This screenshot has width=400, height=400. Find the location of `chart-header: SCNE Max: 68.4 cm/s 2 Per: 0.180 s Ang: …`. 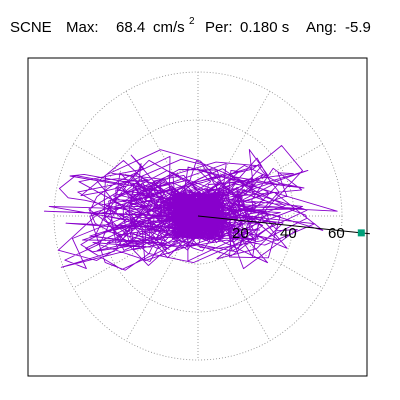

chart-header: SCNE Max: 68.4 cm/s 2 Per: 0.180 s Ang: … is located at coordinates (190, 26).